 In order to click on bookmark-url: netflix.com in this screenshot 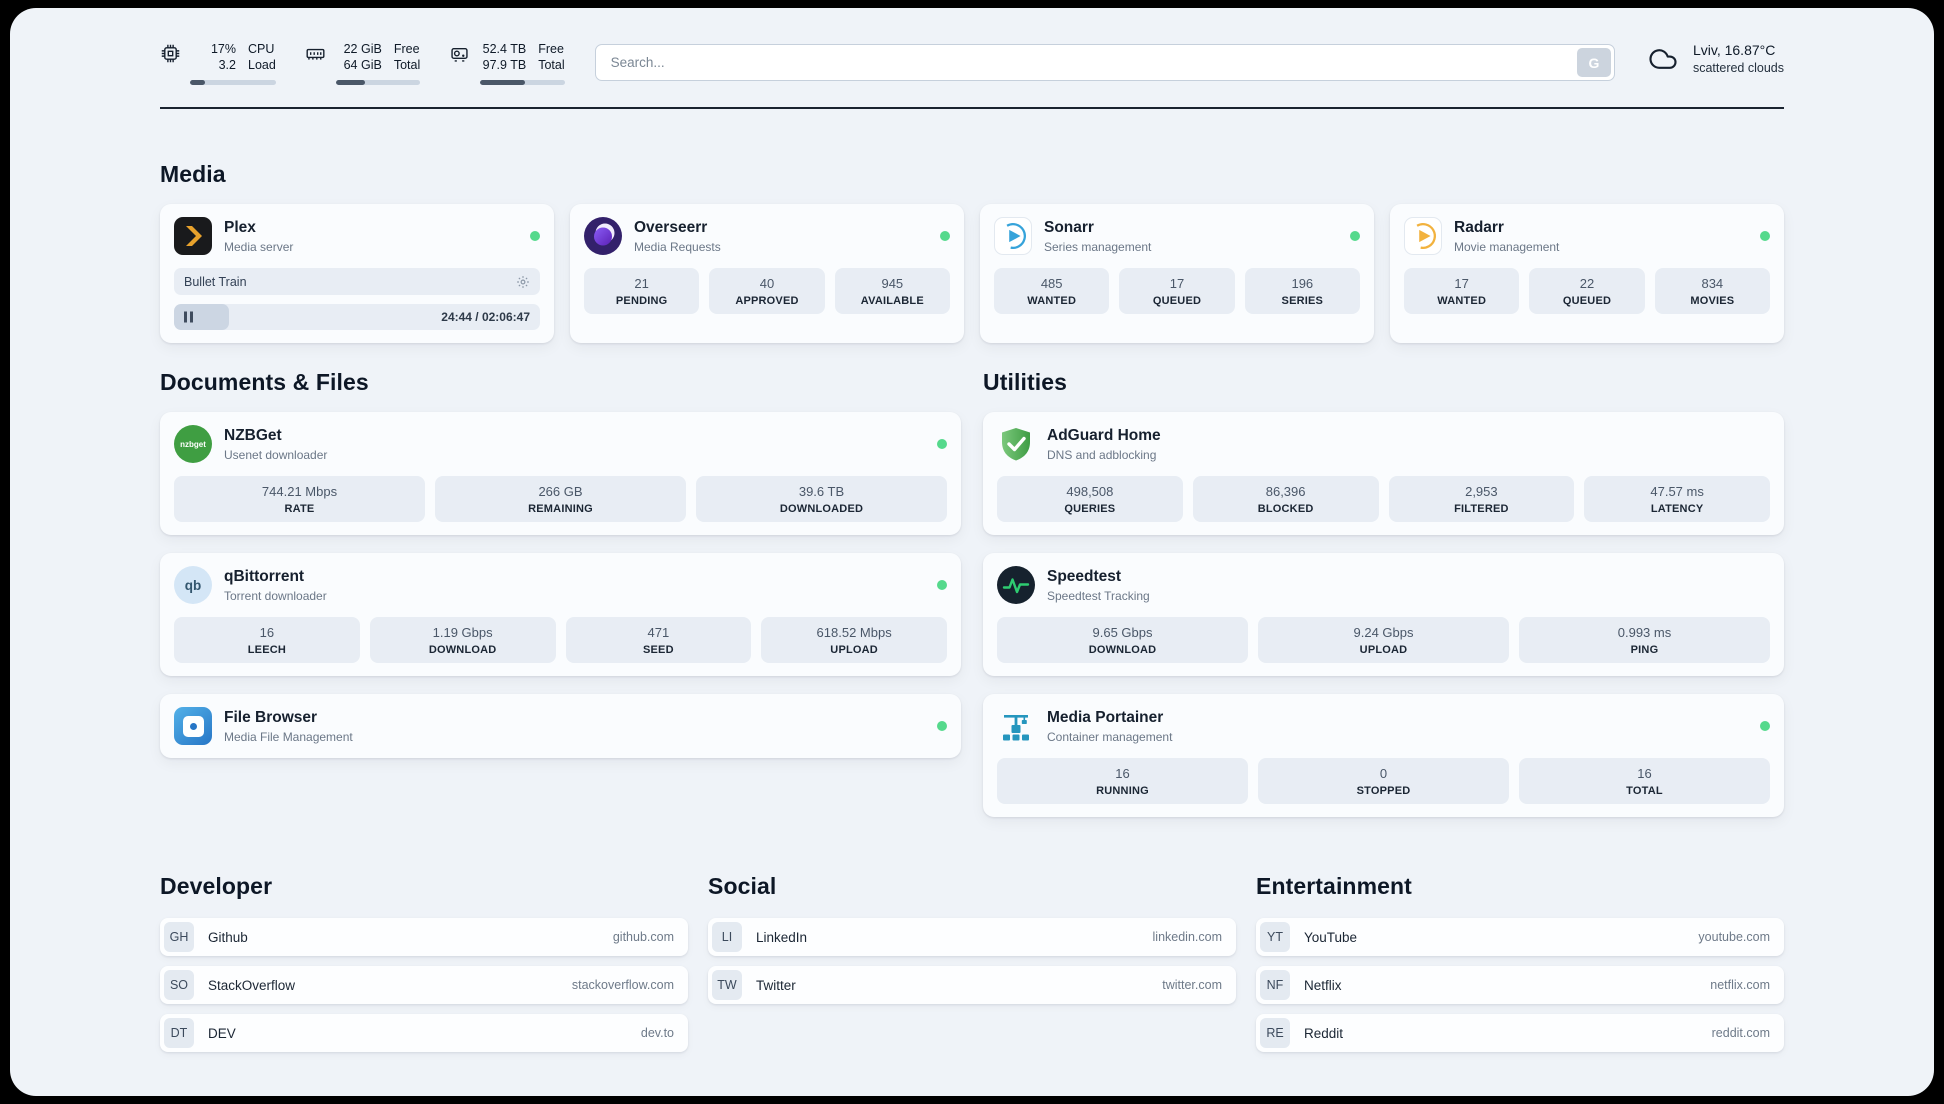, I will do `click(1740, 985)`.